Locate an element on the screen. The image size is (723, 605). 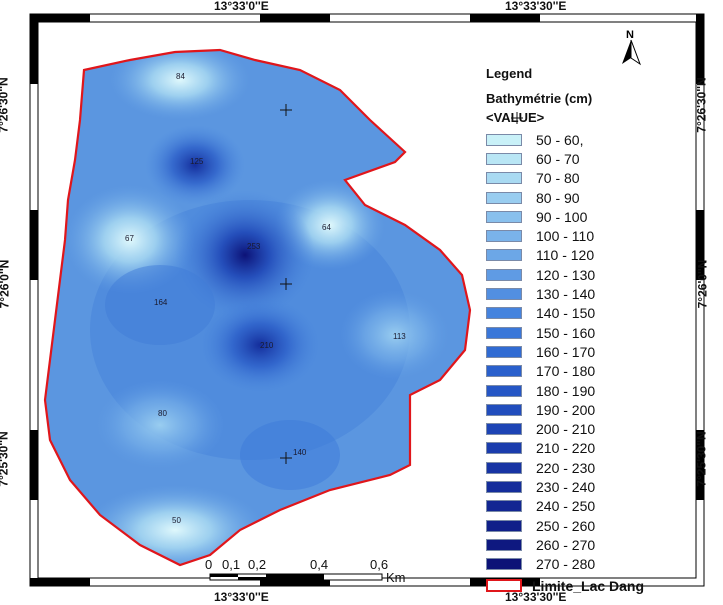
svg-text: 0,1 is located at coordinates (231, 564).